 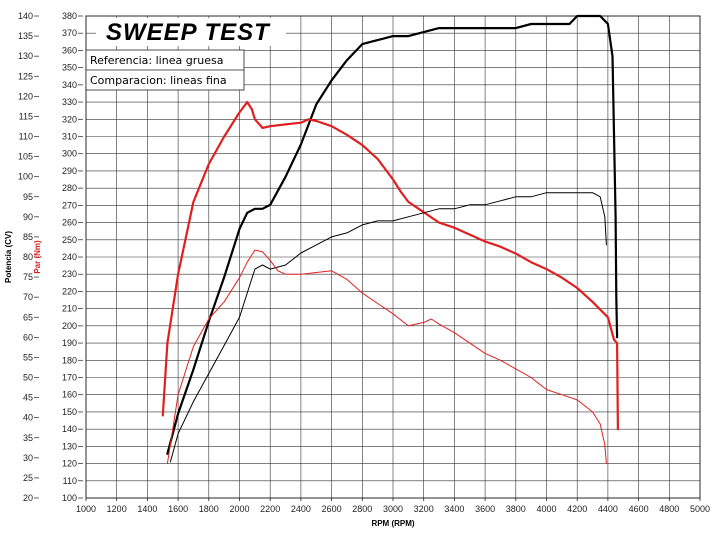 What do you see at coordinates (700, 509) in the screenshot?
I see `x-tick-label: 5000` at bounding box center [700, 509].